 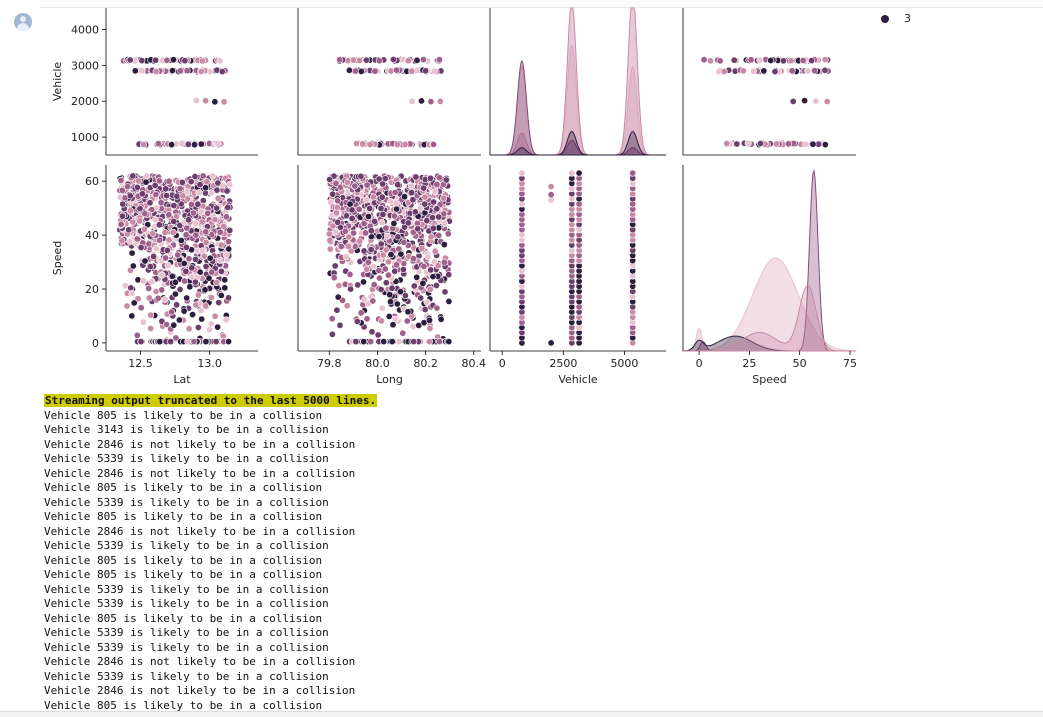 What do you see at coordinates (390, 102) in the screenshot?
I see `panel-long-vehicle` at bounding box center [390, 102].